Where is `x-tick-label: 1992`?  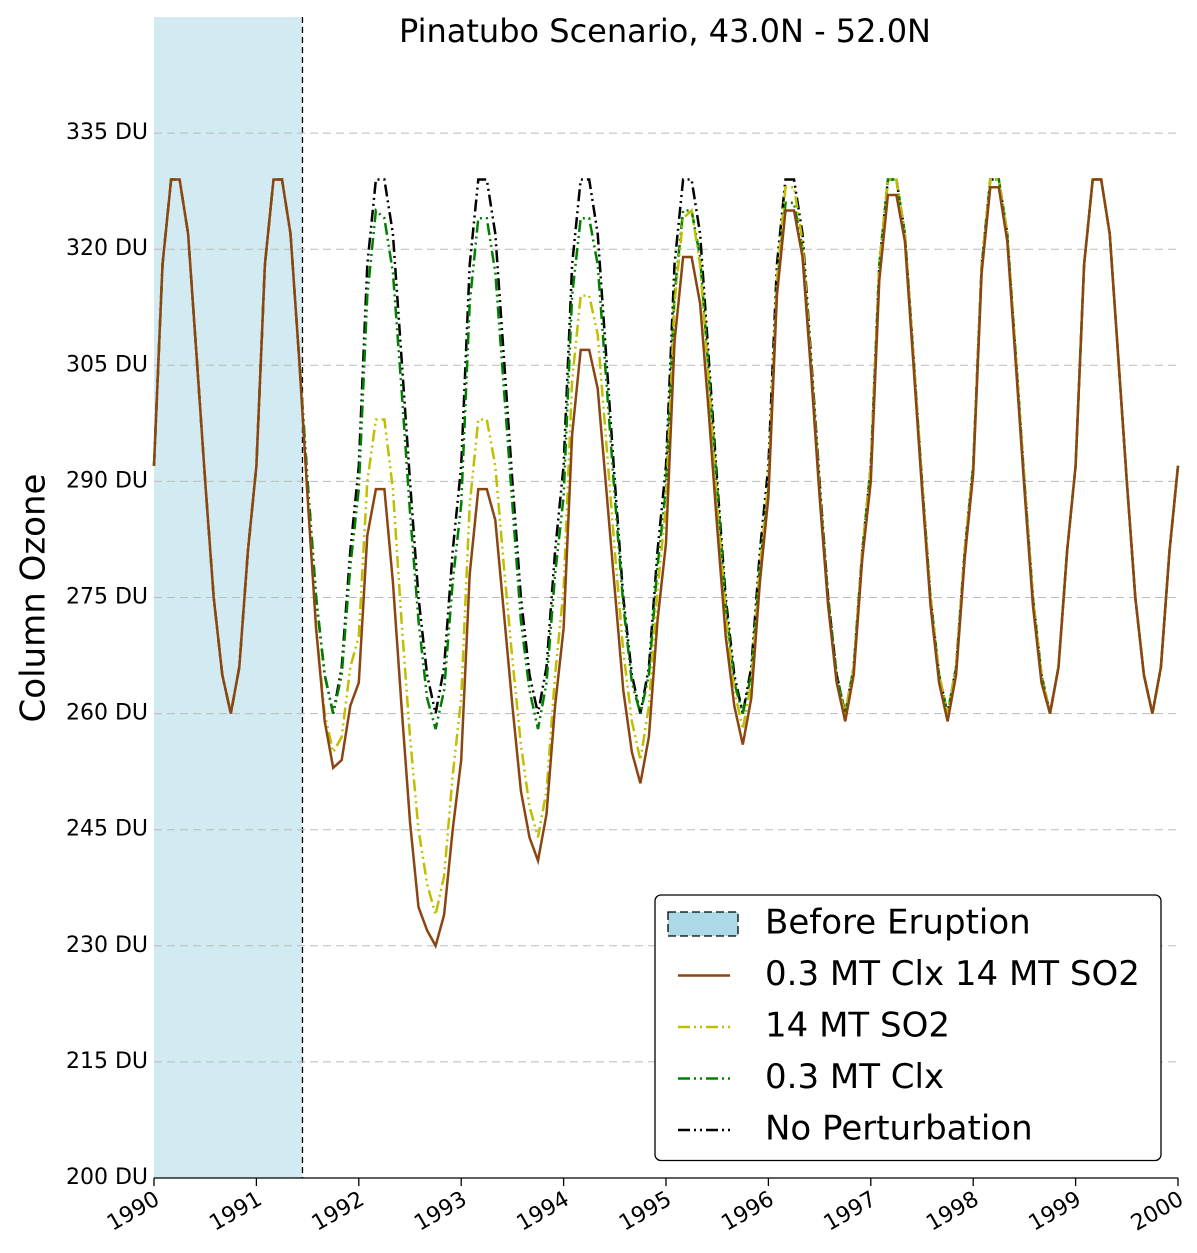
x-tick-label: 1992 is located at coordinates (338, 1212).